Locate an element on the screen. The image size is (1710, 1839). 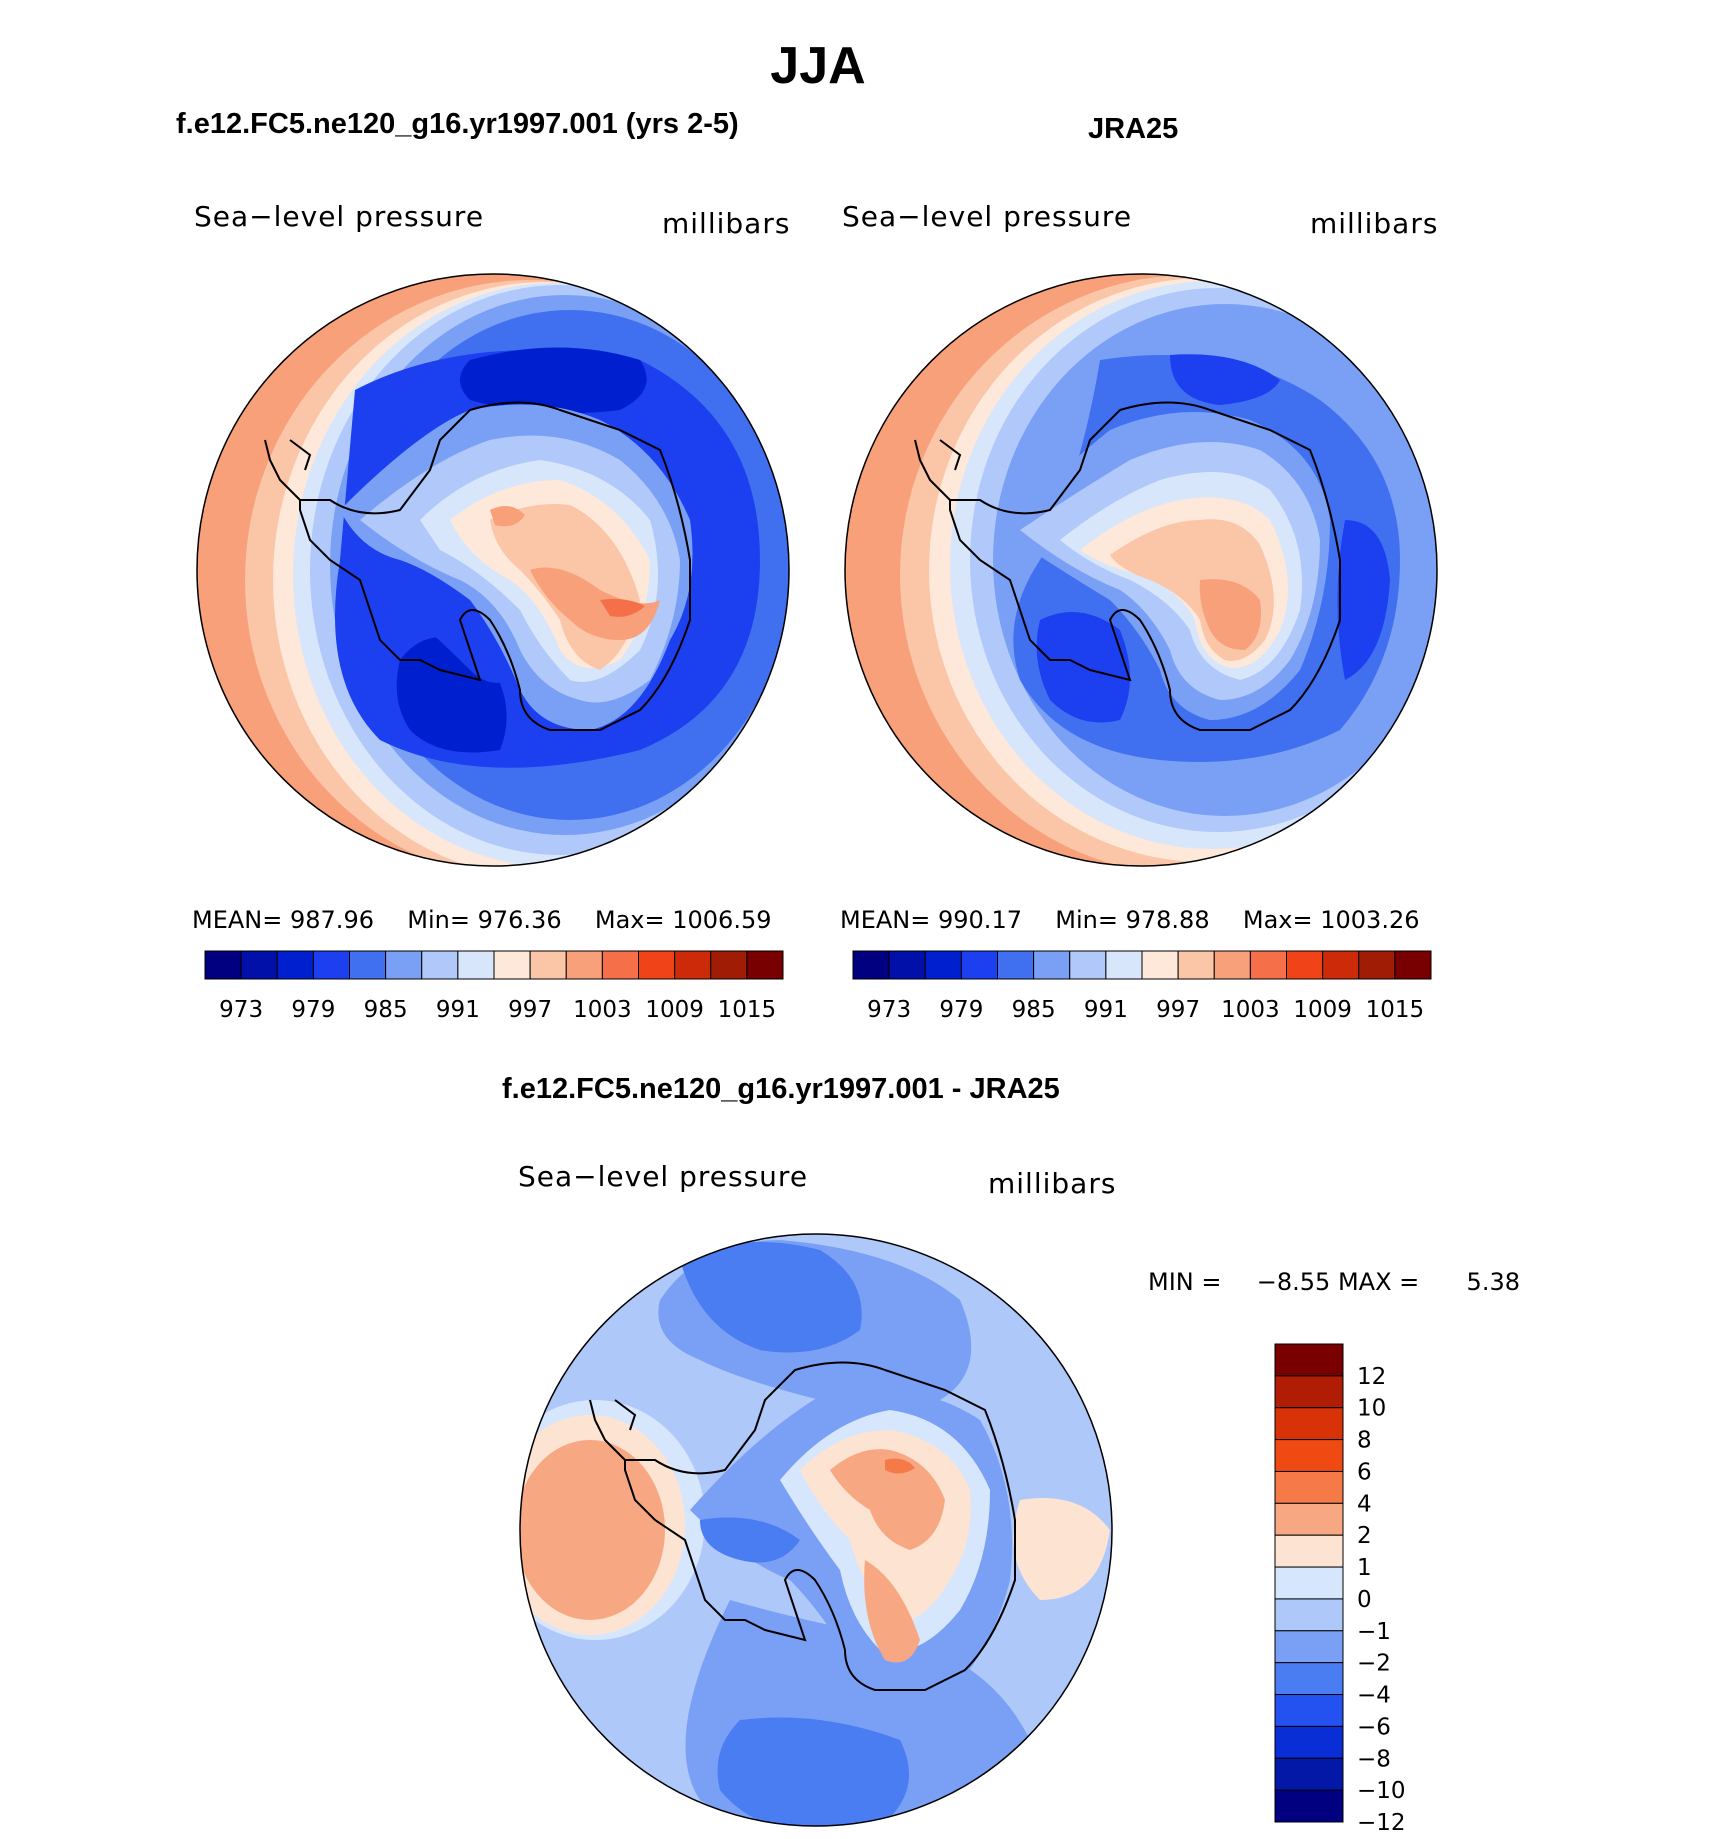
units-label-model: millibars is located at coordinates (726, 223).